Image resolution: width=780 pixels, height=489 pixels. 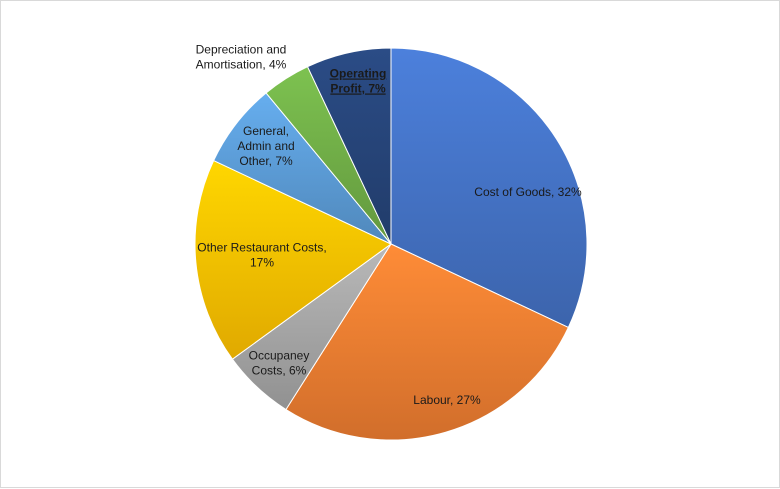 I want to click on slice-other-restaurant-costs, so click(x=293, y=259).